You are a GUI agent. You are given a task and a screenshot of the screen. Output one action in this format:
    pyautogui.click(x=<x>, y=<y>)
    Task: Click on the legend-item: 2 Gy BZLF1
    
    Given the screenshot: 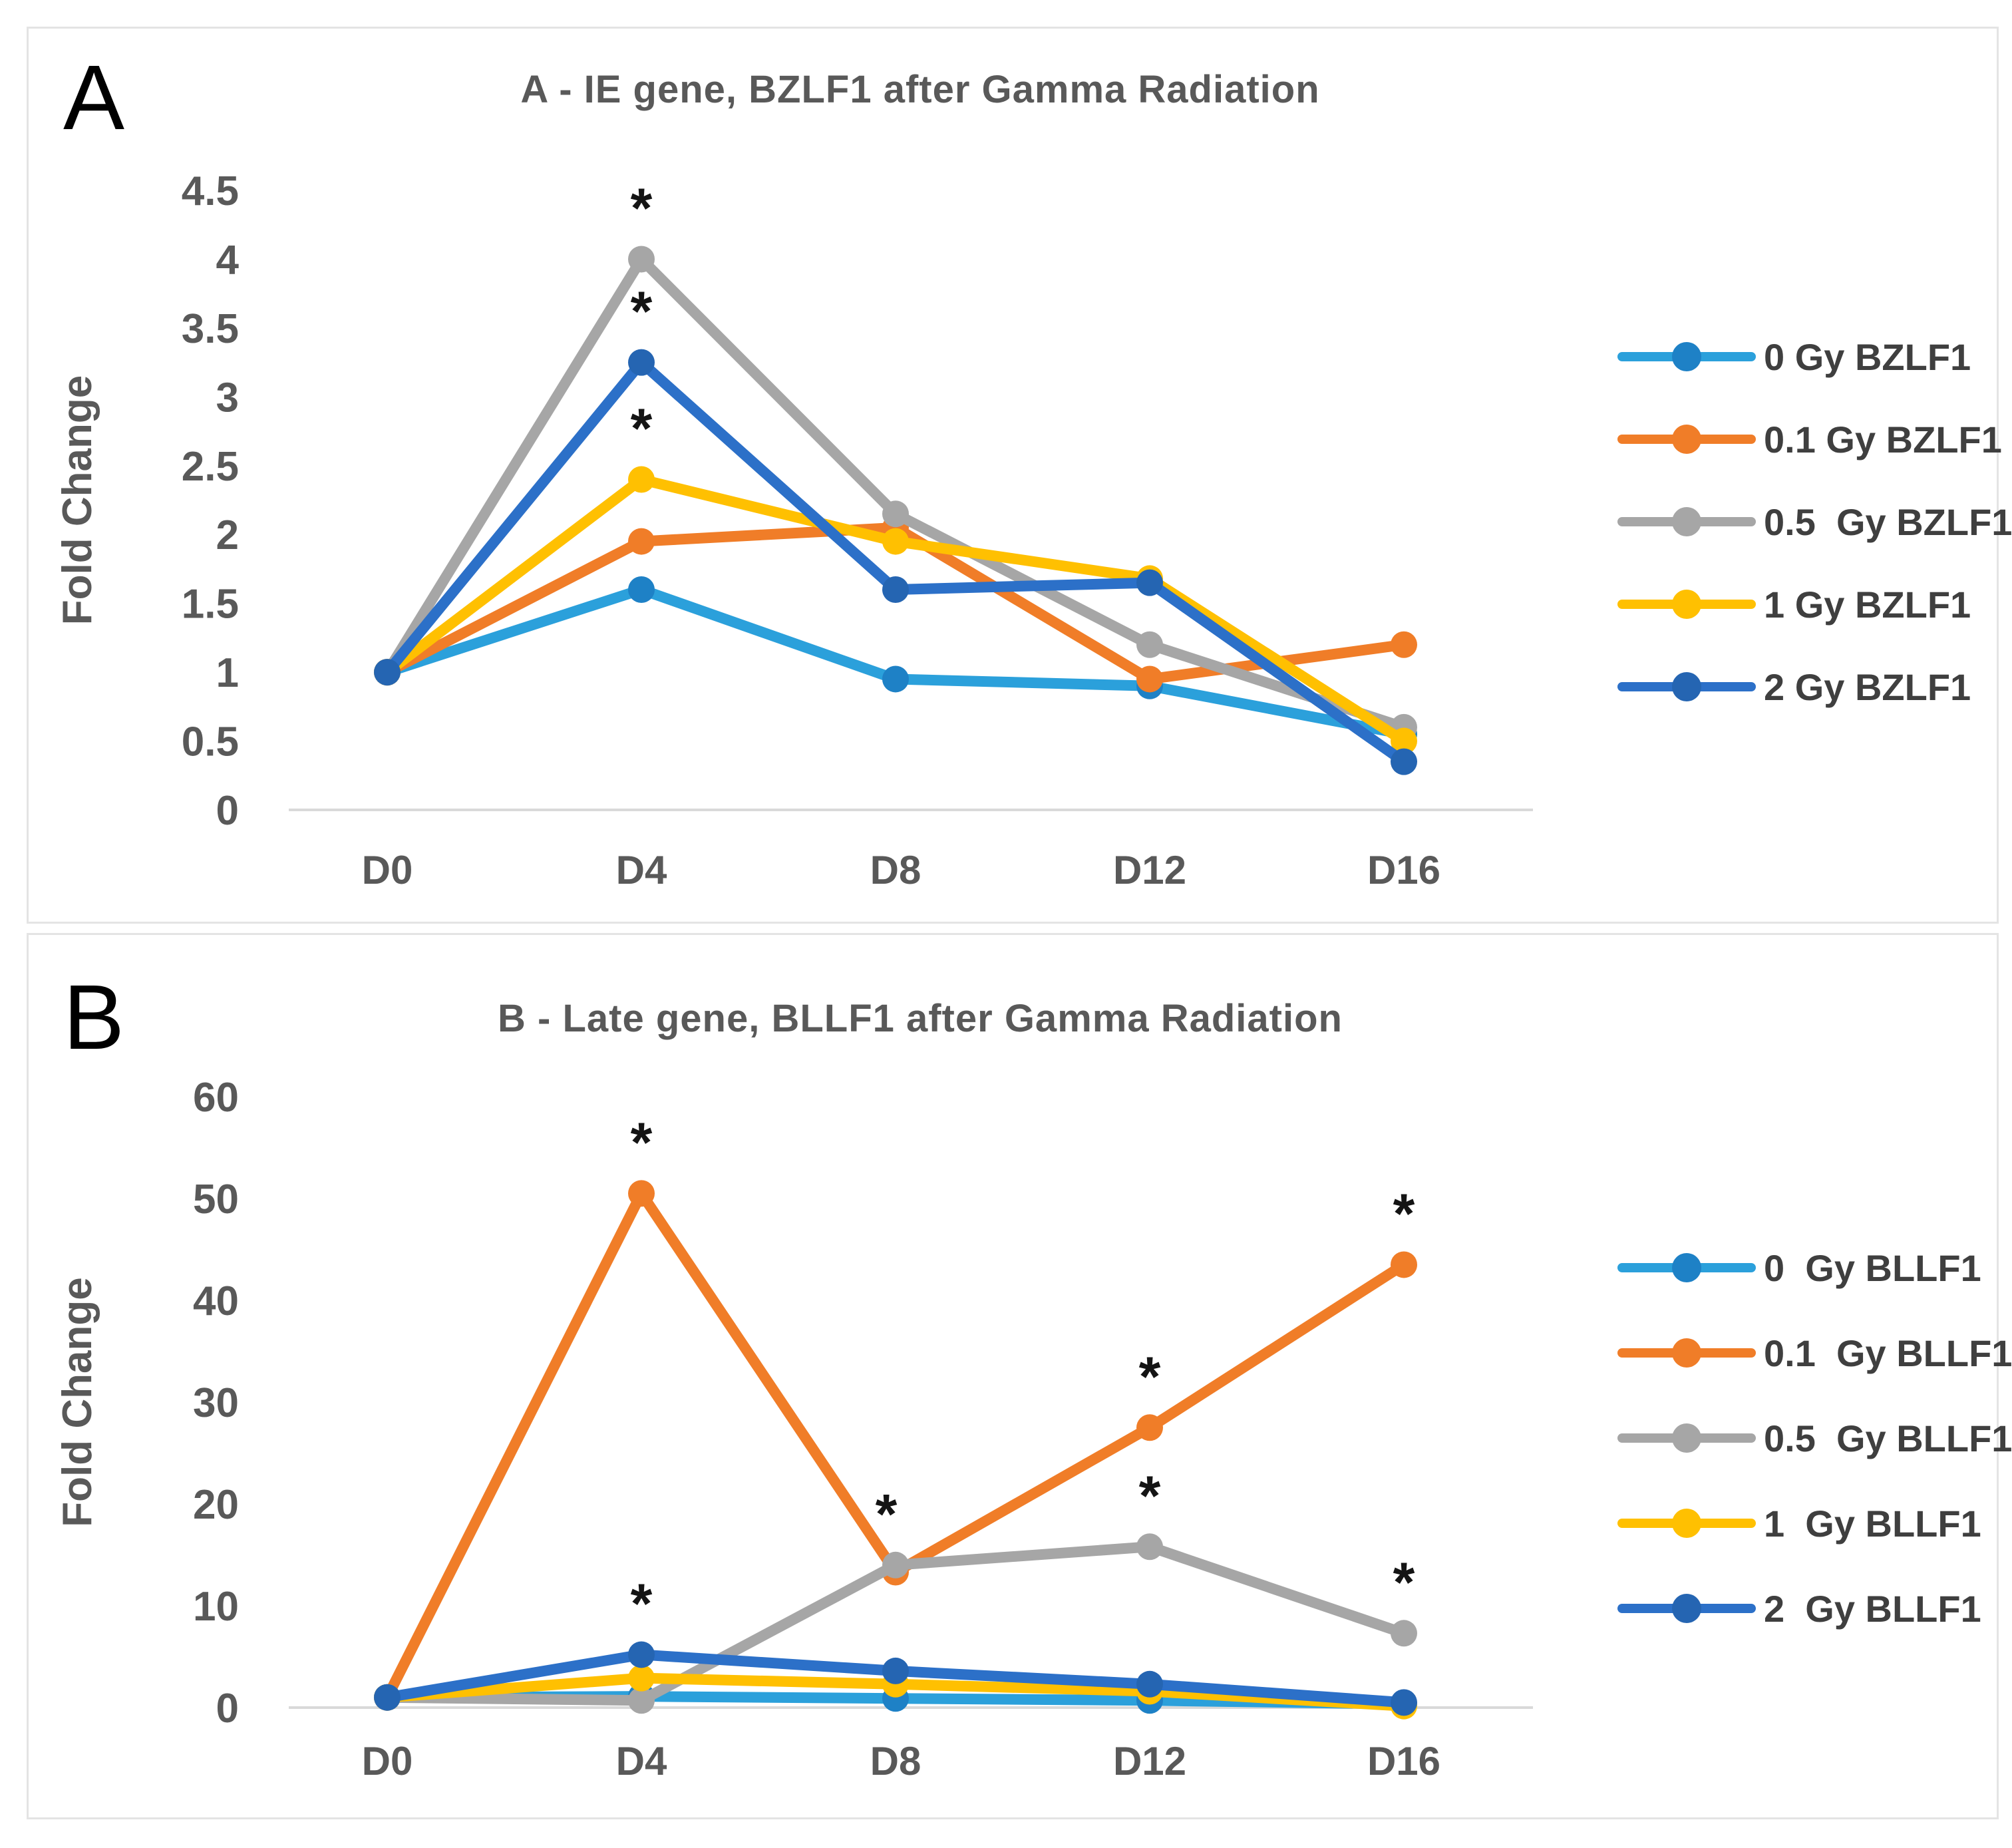 What is the action you would take?
    pyautogui.click(x=1815, y=687)
    